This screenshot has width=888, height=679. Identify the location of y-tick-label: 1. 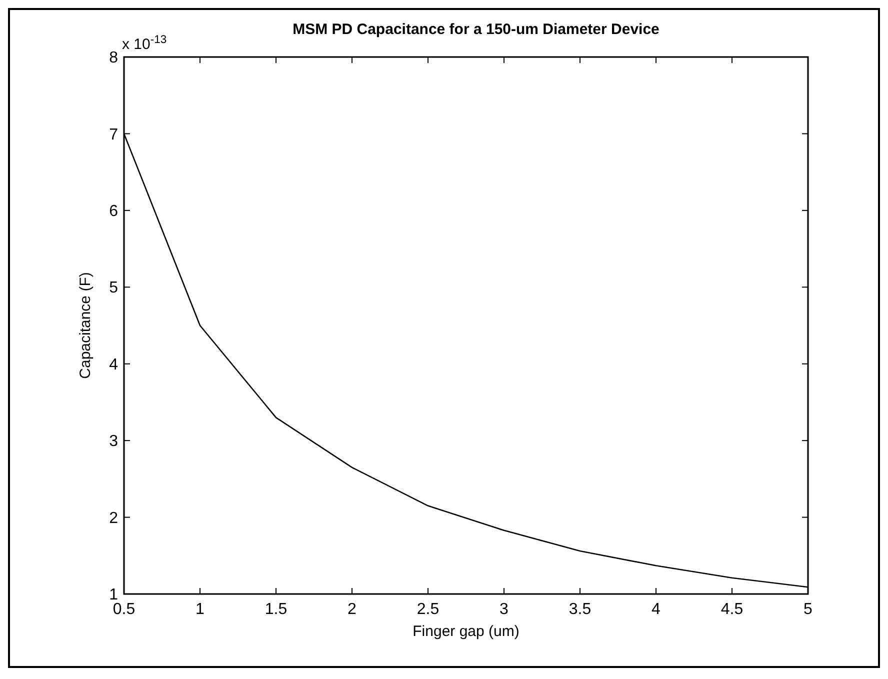
(113, 595).